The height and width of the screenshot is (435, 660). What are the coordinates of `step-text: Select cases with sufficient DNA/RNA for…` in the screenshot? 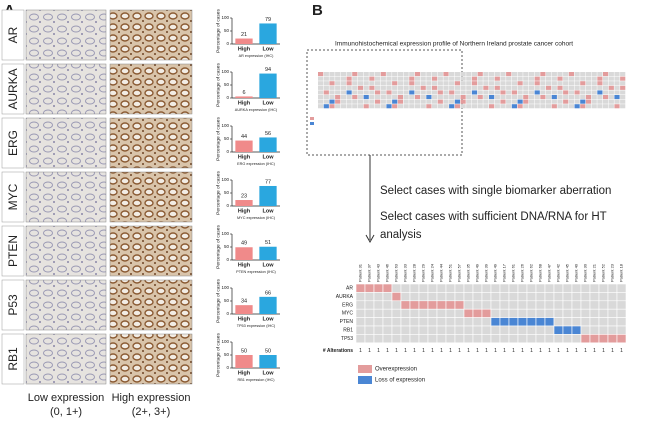 It's located at (493, 217).